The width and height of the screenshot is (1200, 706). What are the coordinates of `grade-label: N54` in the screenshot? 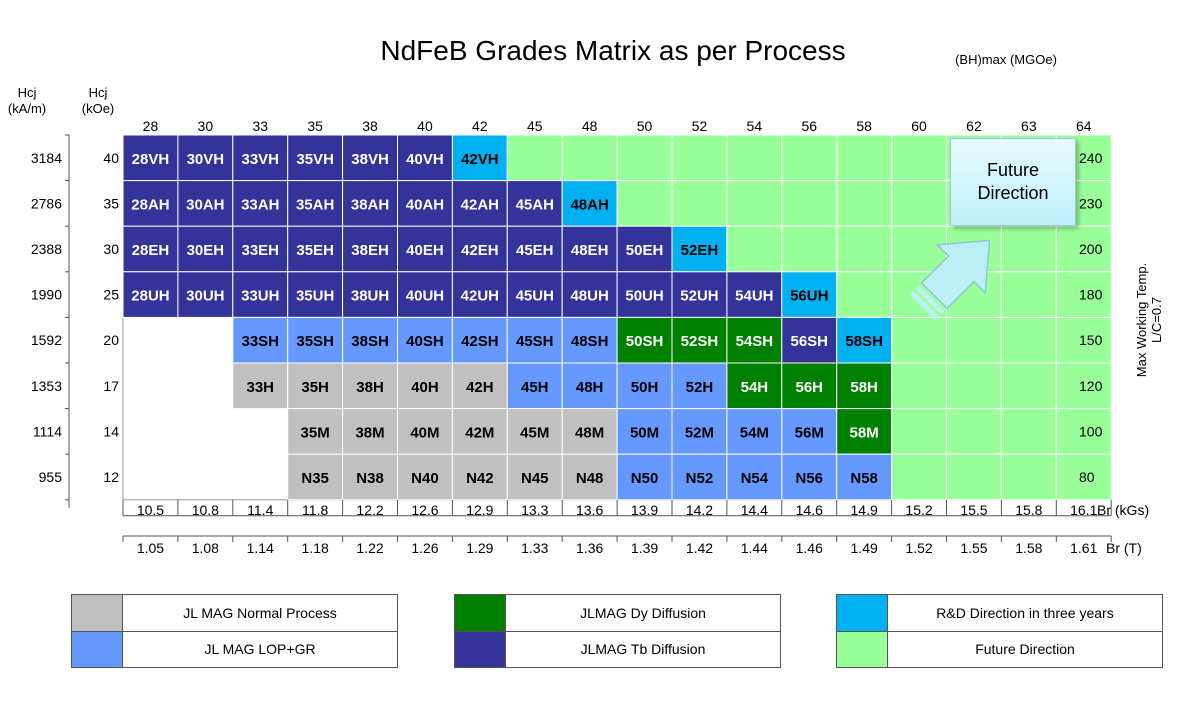 It's located at (755, 478).